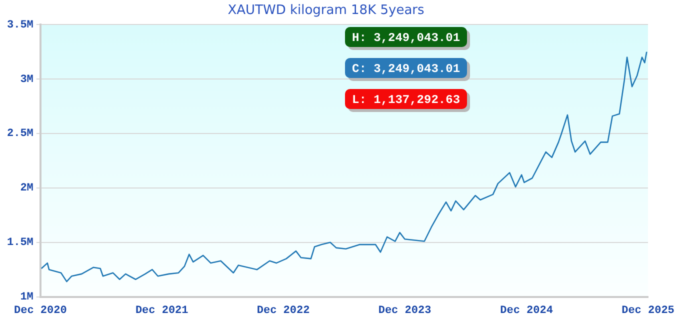 This screenshot has height=320, width=680. Describe the element at coordinates (405, 311) in the screenshot. I see `x-tick-label: Dec 2023` at that location.